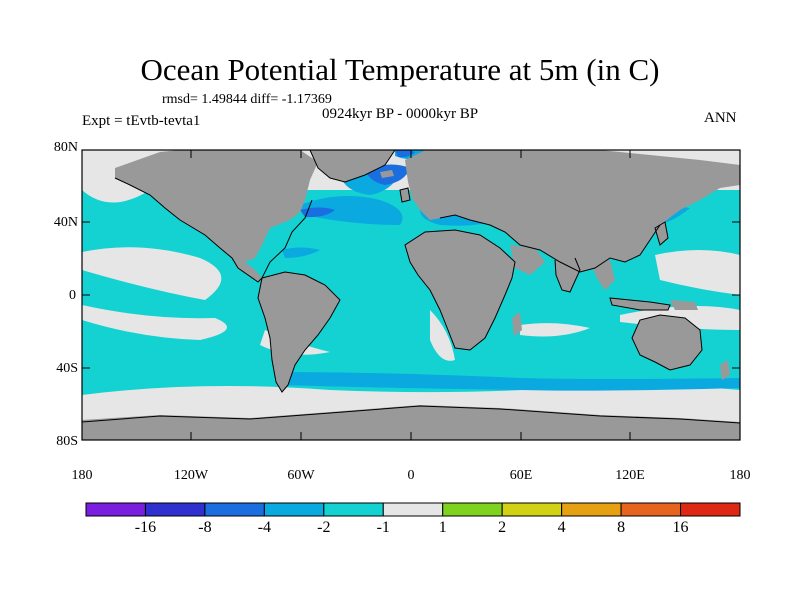  Describe the element at coordinates (247, 99) in the screenshot. I see `stats-line: rmsd= 1.49844 diff= -1.17369` at that location.